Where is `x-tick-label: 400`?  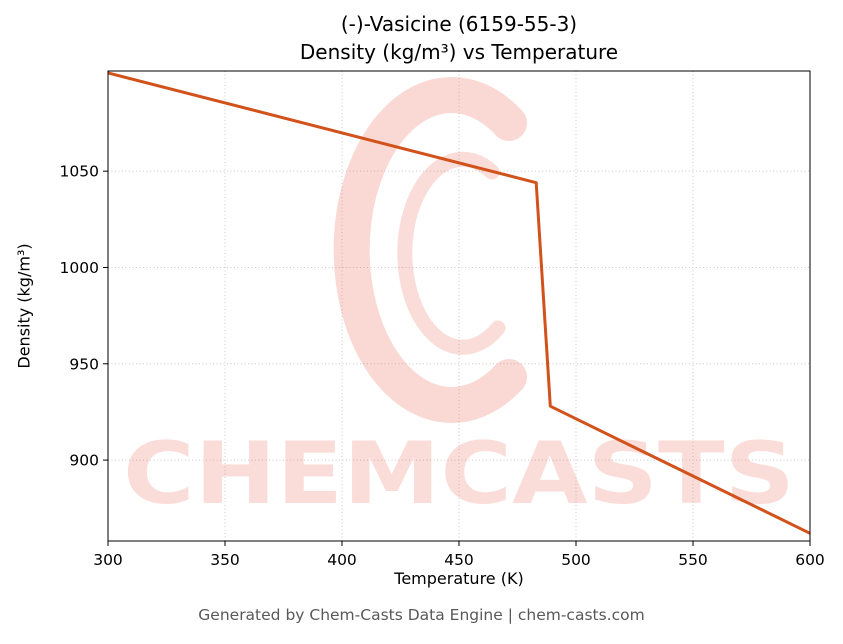 x-tick-label: 400 is located at coordinates (342, 560).